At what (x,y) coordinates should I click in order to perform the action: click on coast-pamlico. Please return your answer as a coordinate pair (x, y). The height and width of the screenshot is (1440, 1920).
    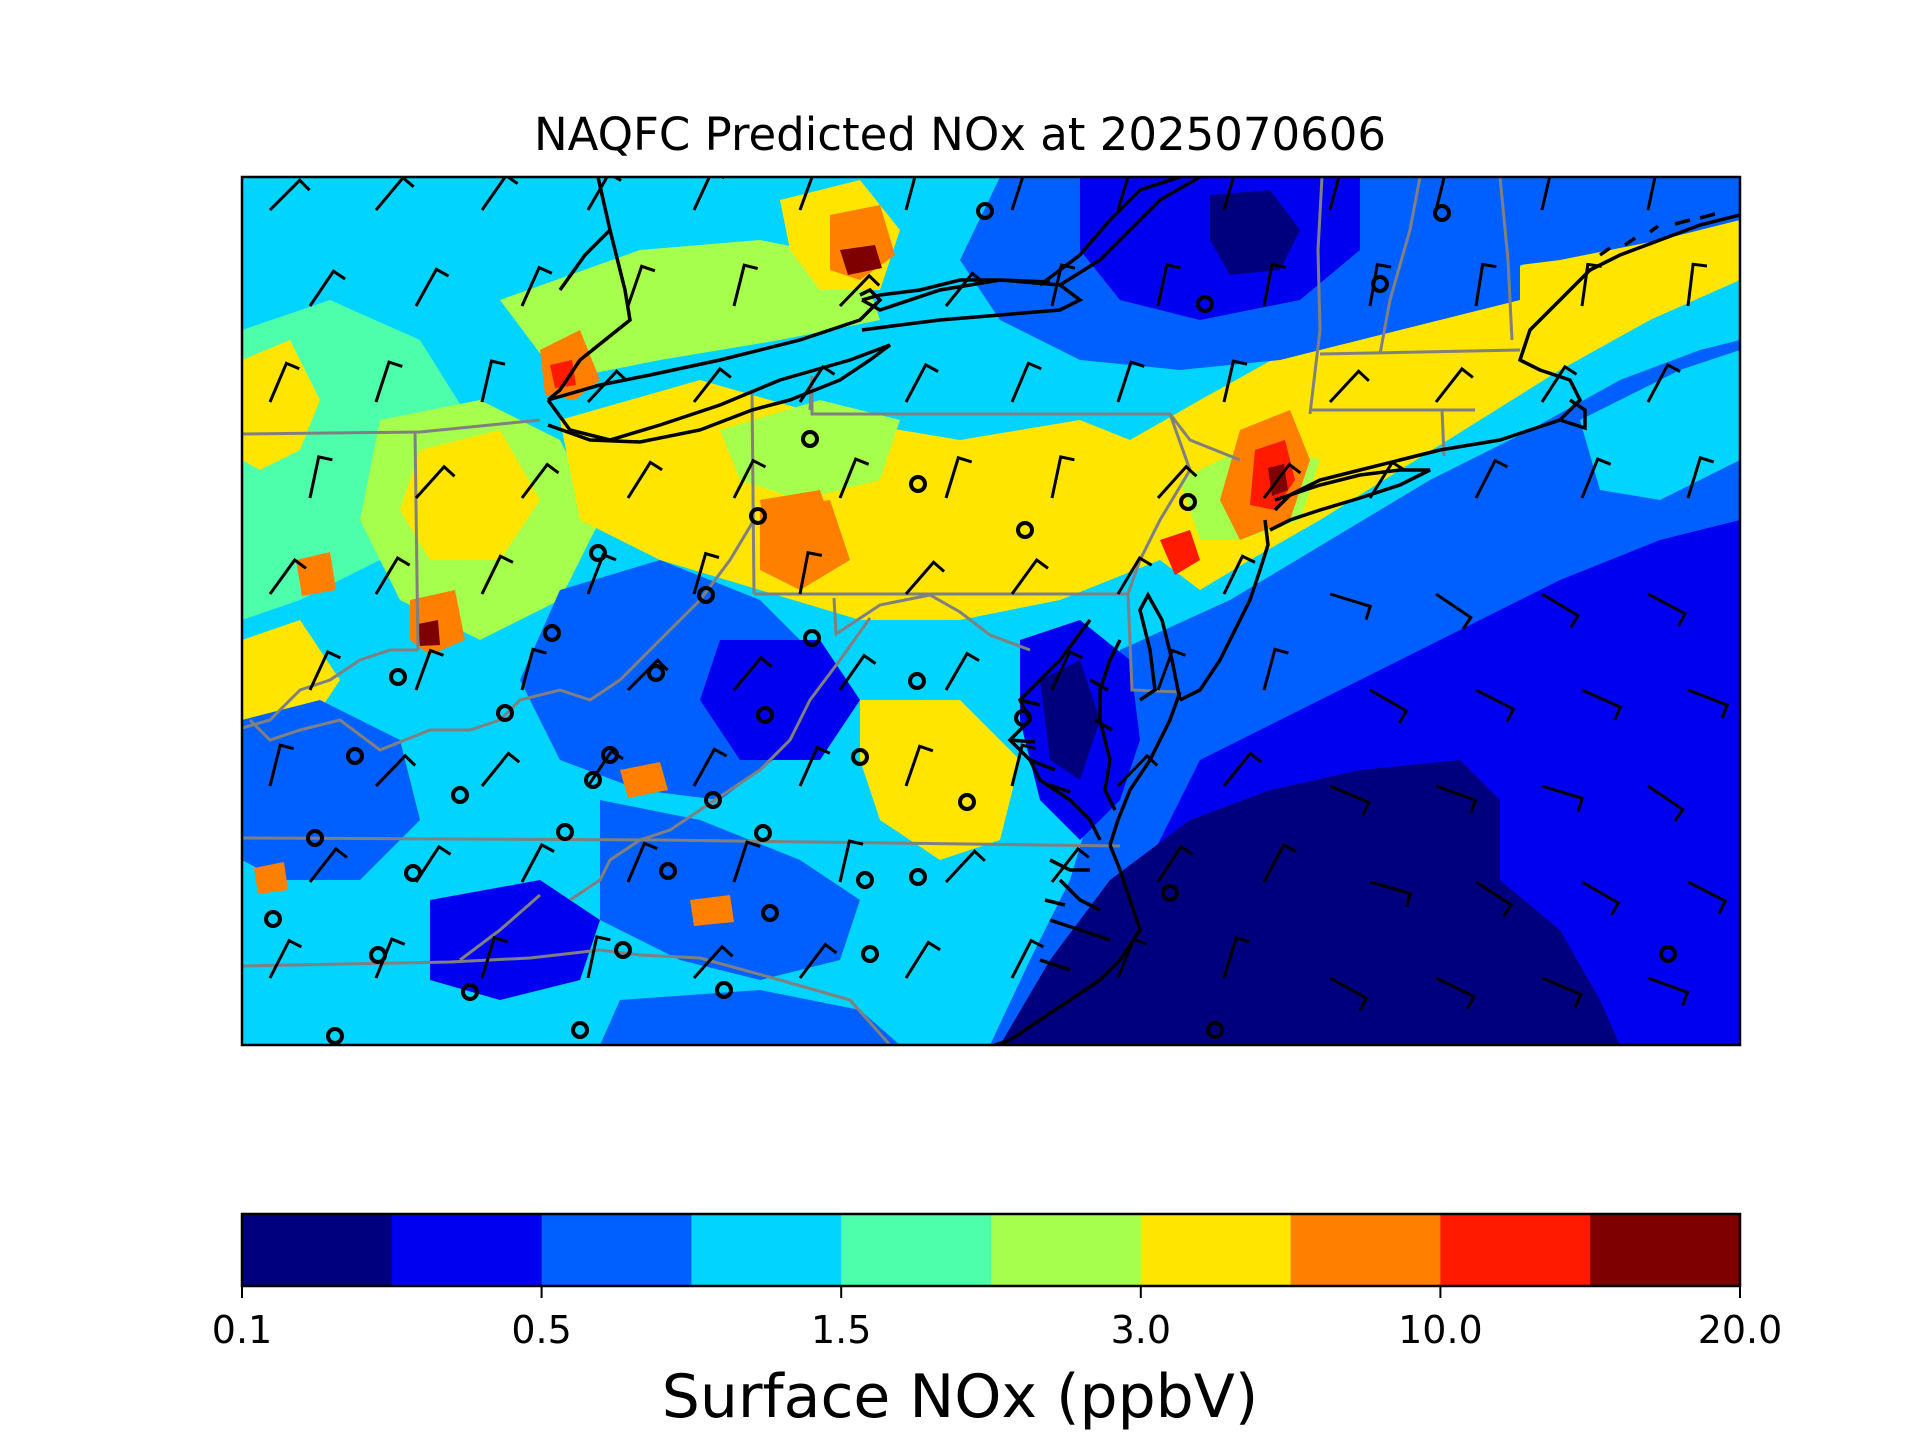
    Looking at the image, I should click on (1075, 925).